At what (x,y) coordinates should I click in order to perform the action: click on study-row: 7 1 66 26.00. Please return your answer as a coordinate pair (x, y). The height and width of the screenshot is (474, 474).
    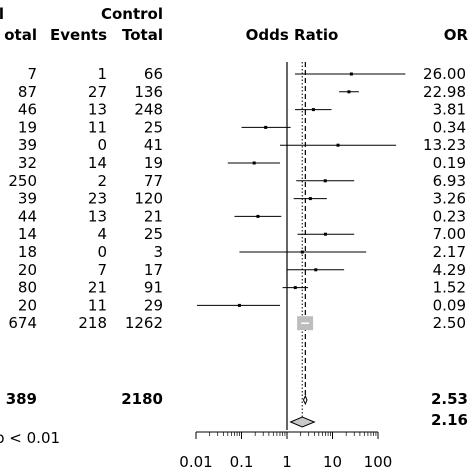
    Looking at the image, I should click on (246, 74).